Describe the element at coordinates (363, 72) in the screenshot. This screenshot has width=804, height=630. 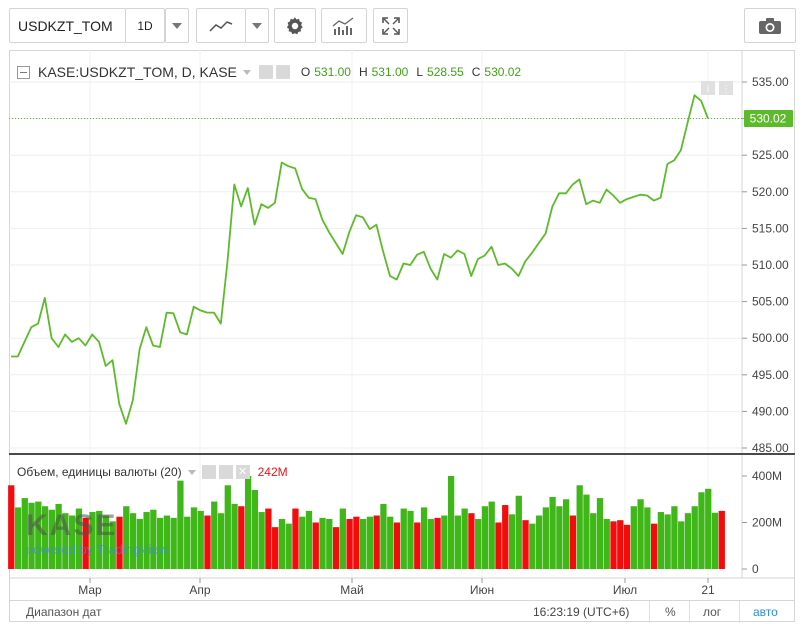
I see `high-label: H` at that location.